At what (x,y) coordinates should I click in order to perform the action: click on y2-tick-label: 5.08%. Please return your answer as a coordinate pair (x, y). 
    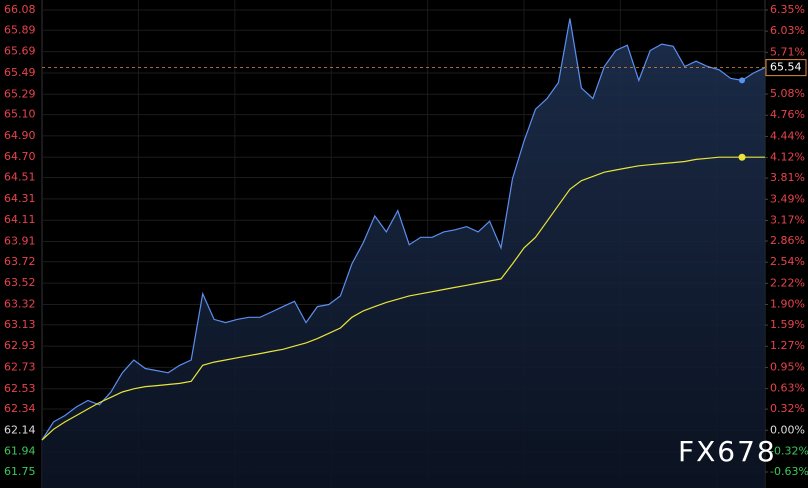
    Looking at the image, I should click on (787, 93).